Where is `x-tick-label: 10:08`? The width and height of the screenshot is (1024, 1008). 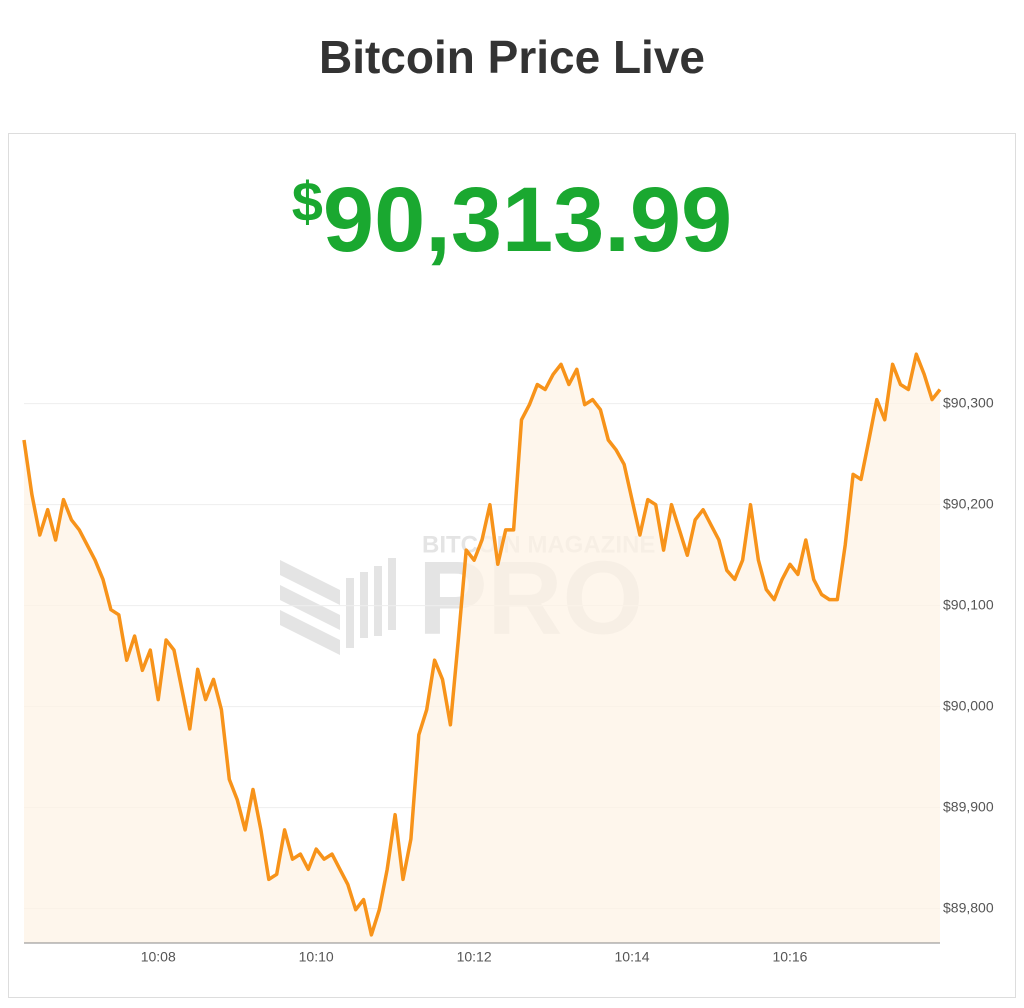
x-tick-label: 10:08 is located at coordinates (158, 957).